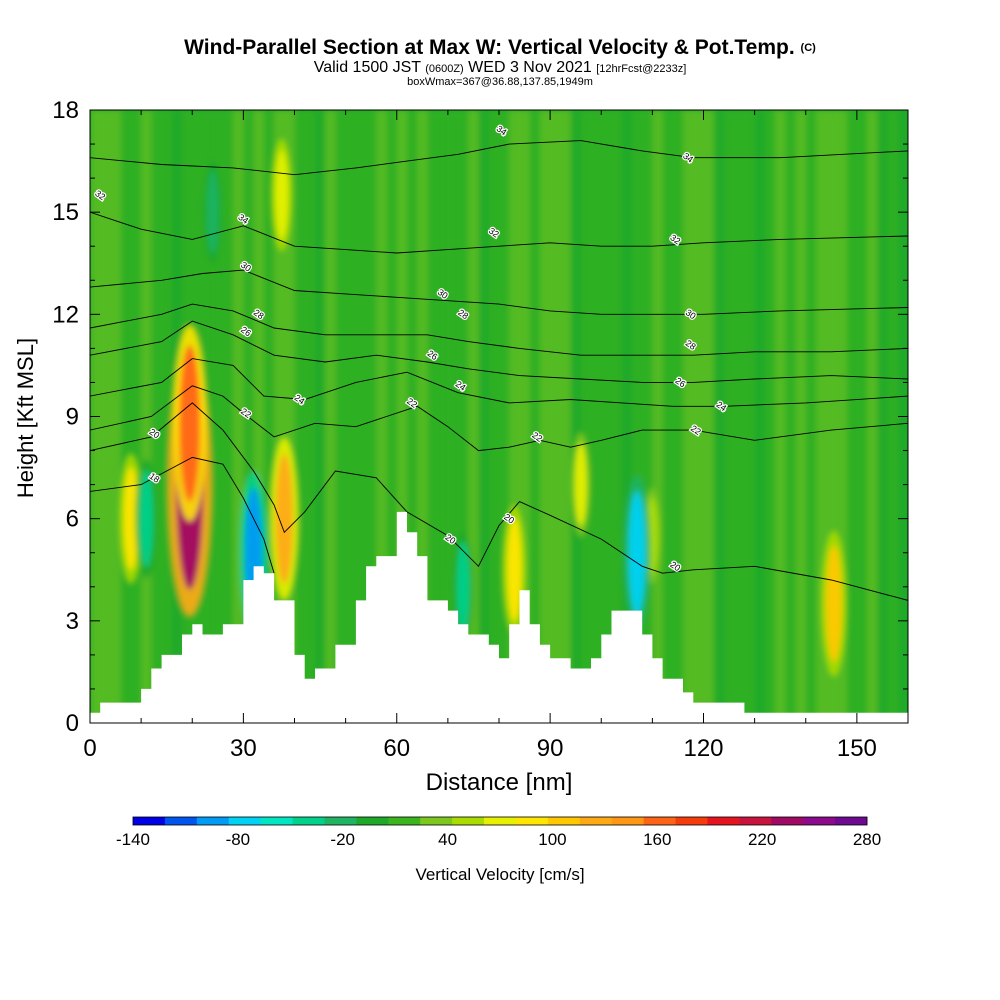 This screenshot has width=1000, height=1000. Describe the element at coordinates (65, 314) in the screenshot. I see `y-tick-label: 12` at that location.